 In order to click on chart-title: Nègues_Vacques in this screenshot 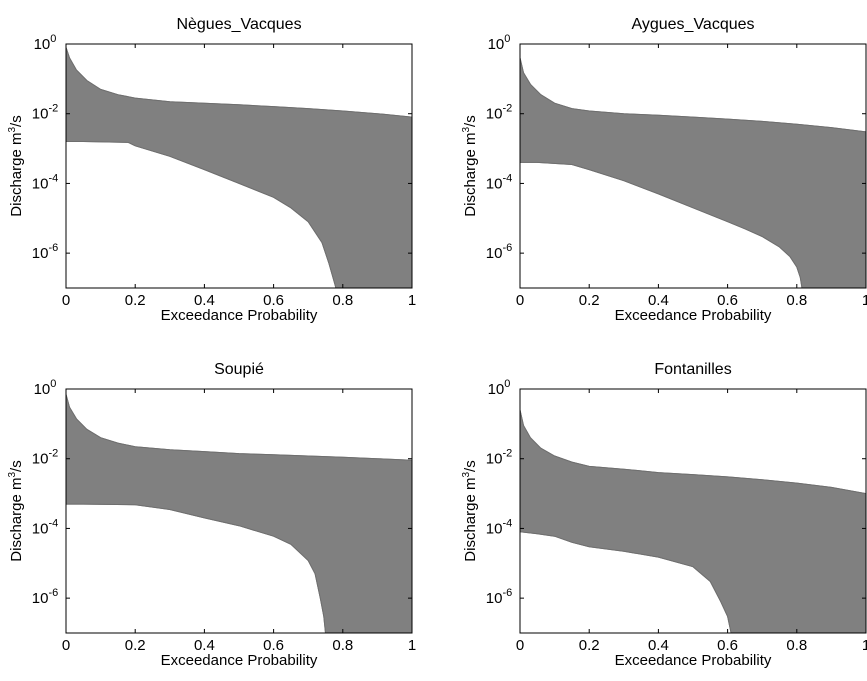, I will do `click(238, 24)`.